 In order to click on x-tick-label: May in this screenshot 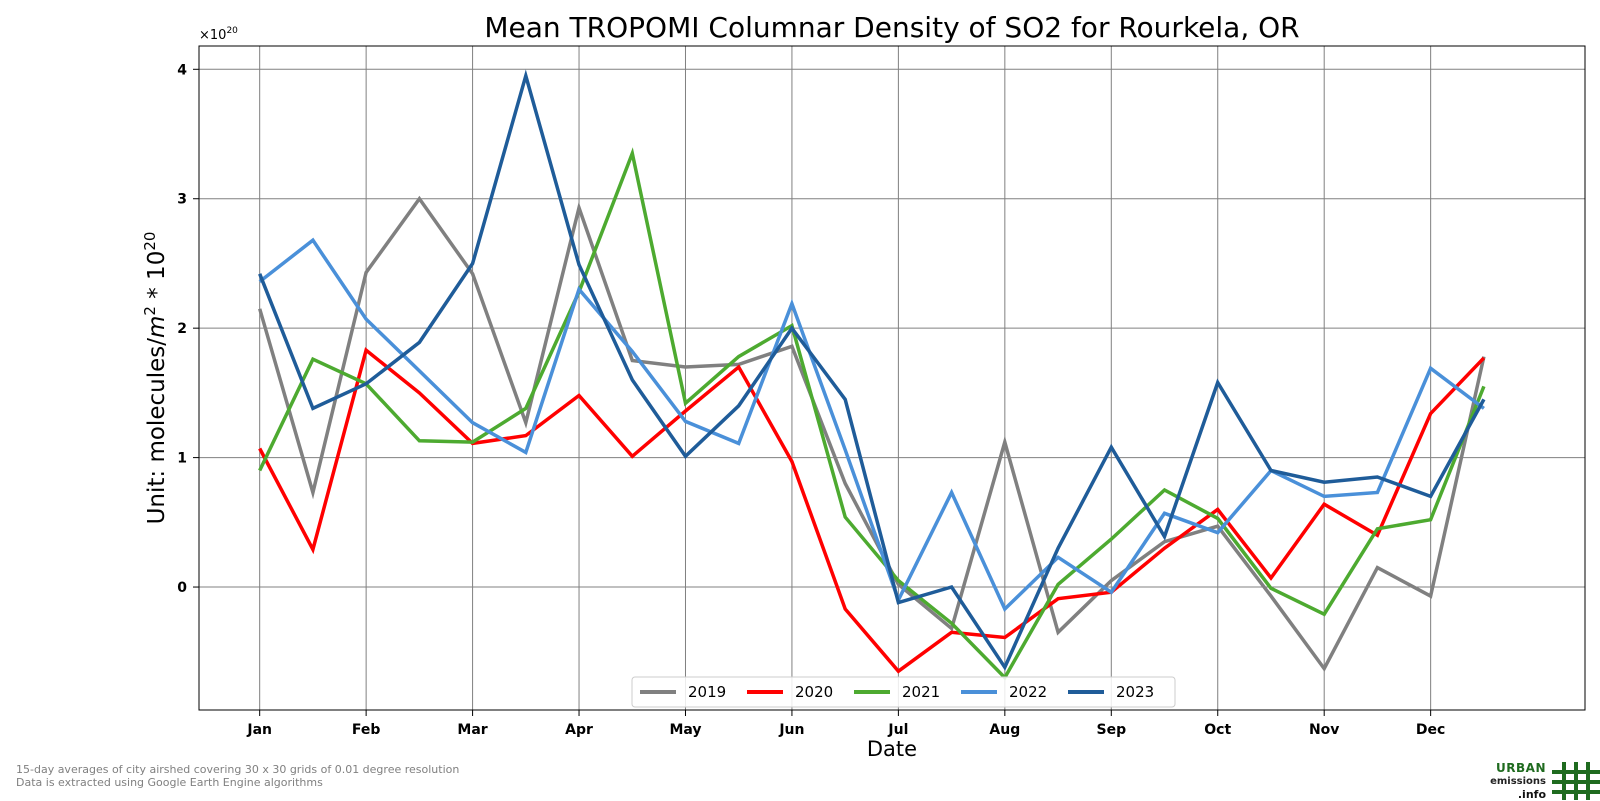, I will do `click(685, 730)`.